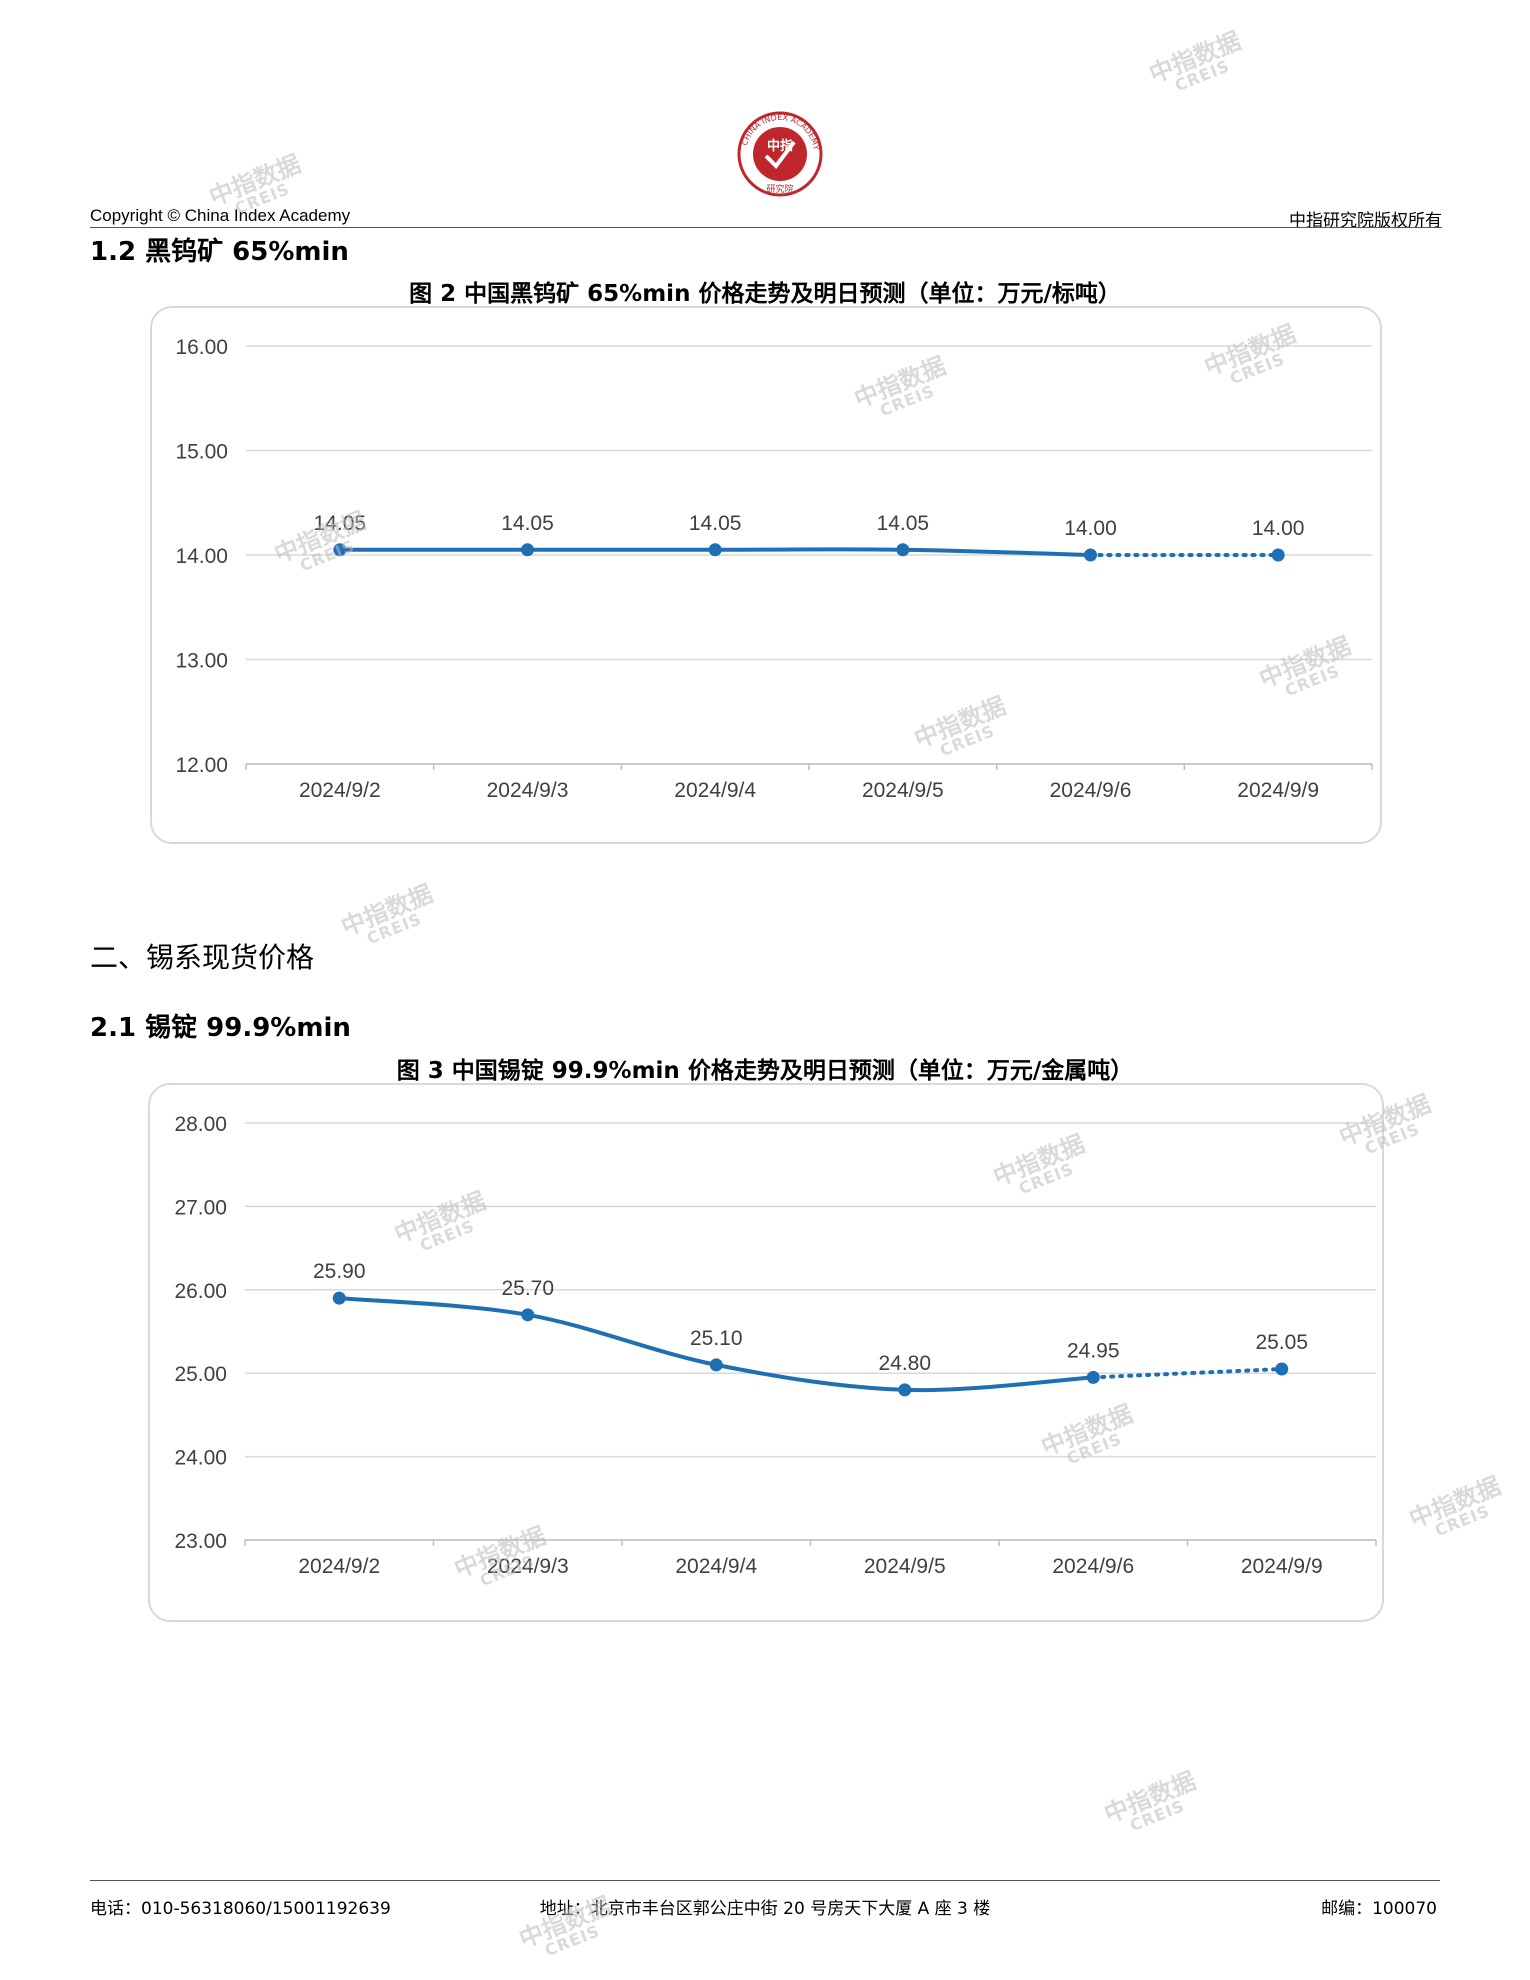 The width and height of the screenshot is (1530, 1980). Describe the element at coordinates (201, 556) in the screenshot. I see `y-tick-label: 14.00` at that location.